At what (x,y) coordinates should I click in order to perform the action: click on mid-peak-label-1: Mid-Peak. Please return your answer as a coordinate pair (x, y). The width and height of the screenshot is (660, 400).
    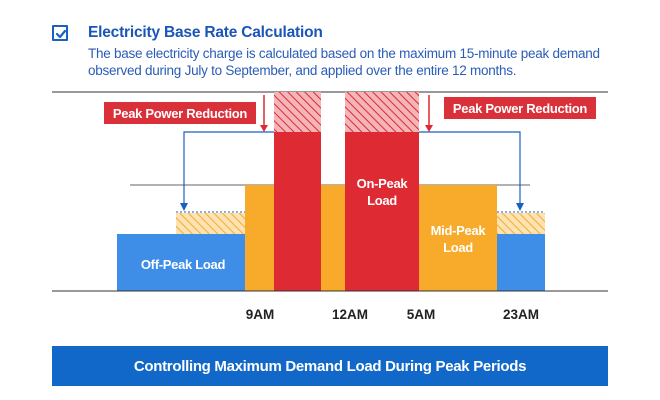
    Looking at the image, I should click on (459, 230).